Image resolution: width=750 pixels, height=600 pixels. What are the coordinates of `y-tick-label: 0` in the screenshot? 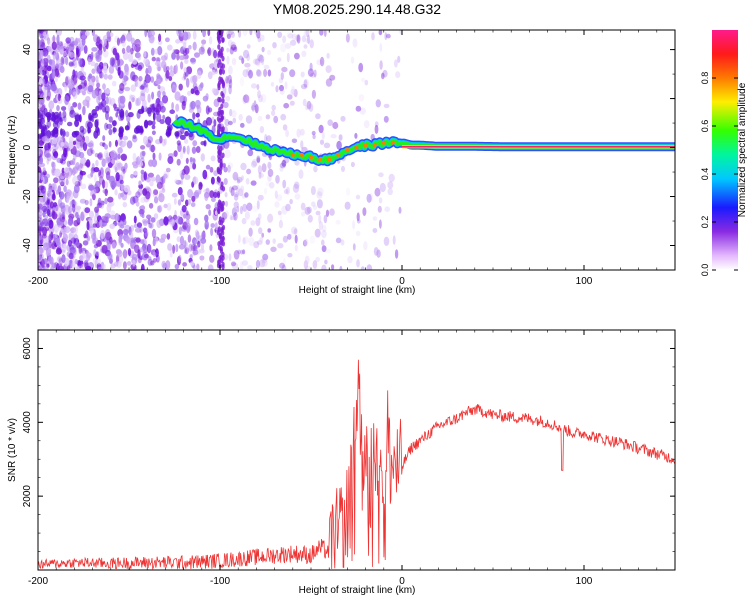 It's located at (27, 147).